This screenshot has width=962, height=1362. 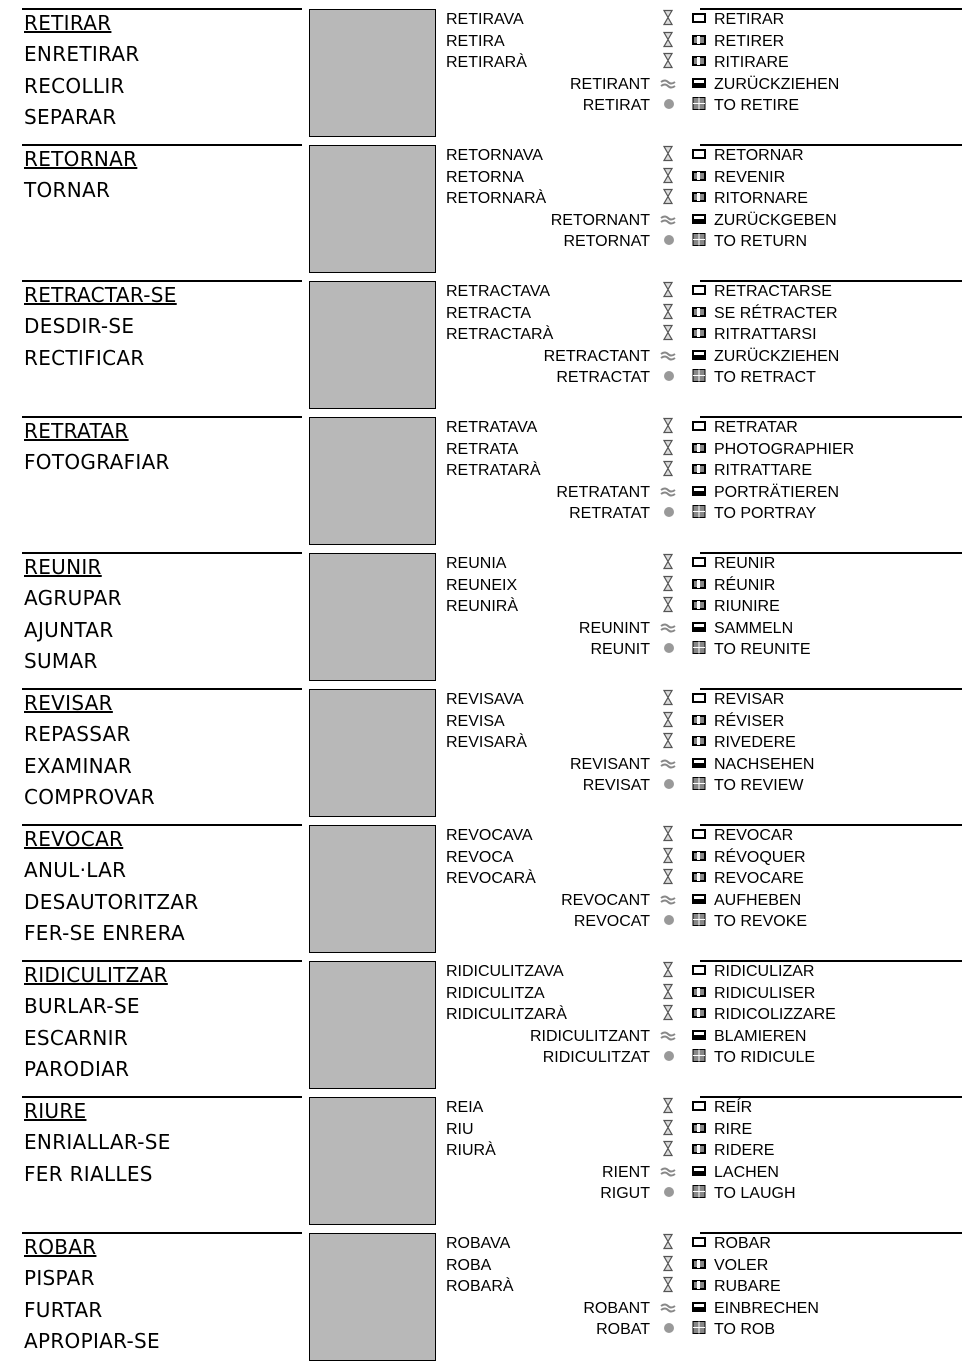 What do you see at coordinates (70, 116) in the screenshot?
I see `synonym: SEPARAR` at bounding box center [70, 116].